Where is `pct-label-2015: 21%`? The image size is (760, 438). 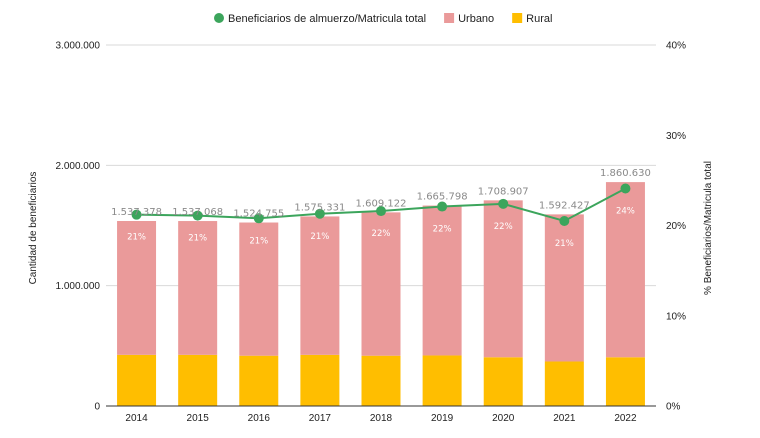
pct-label-2015: 21% is located at coordinates (197, 239).